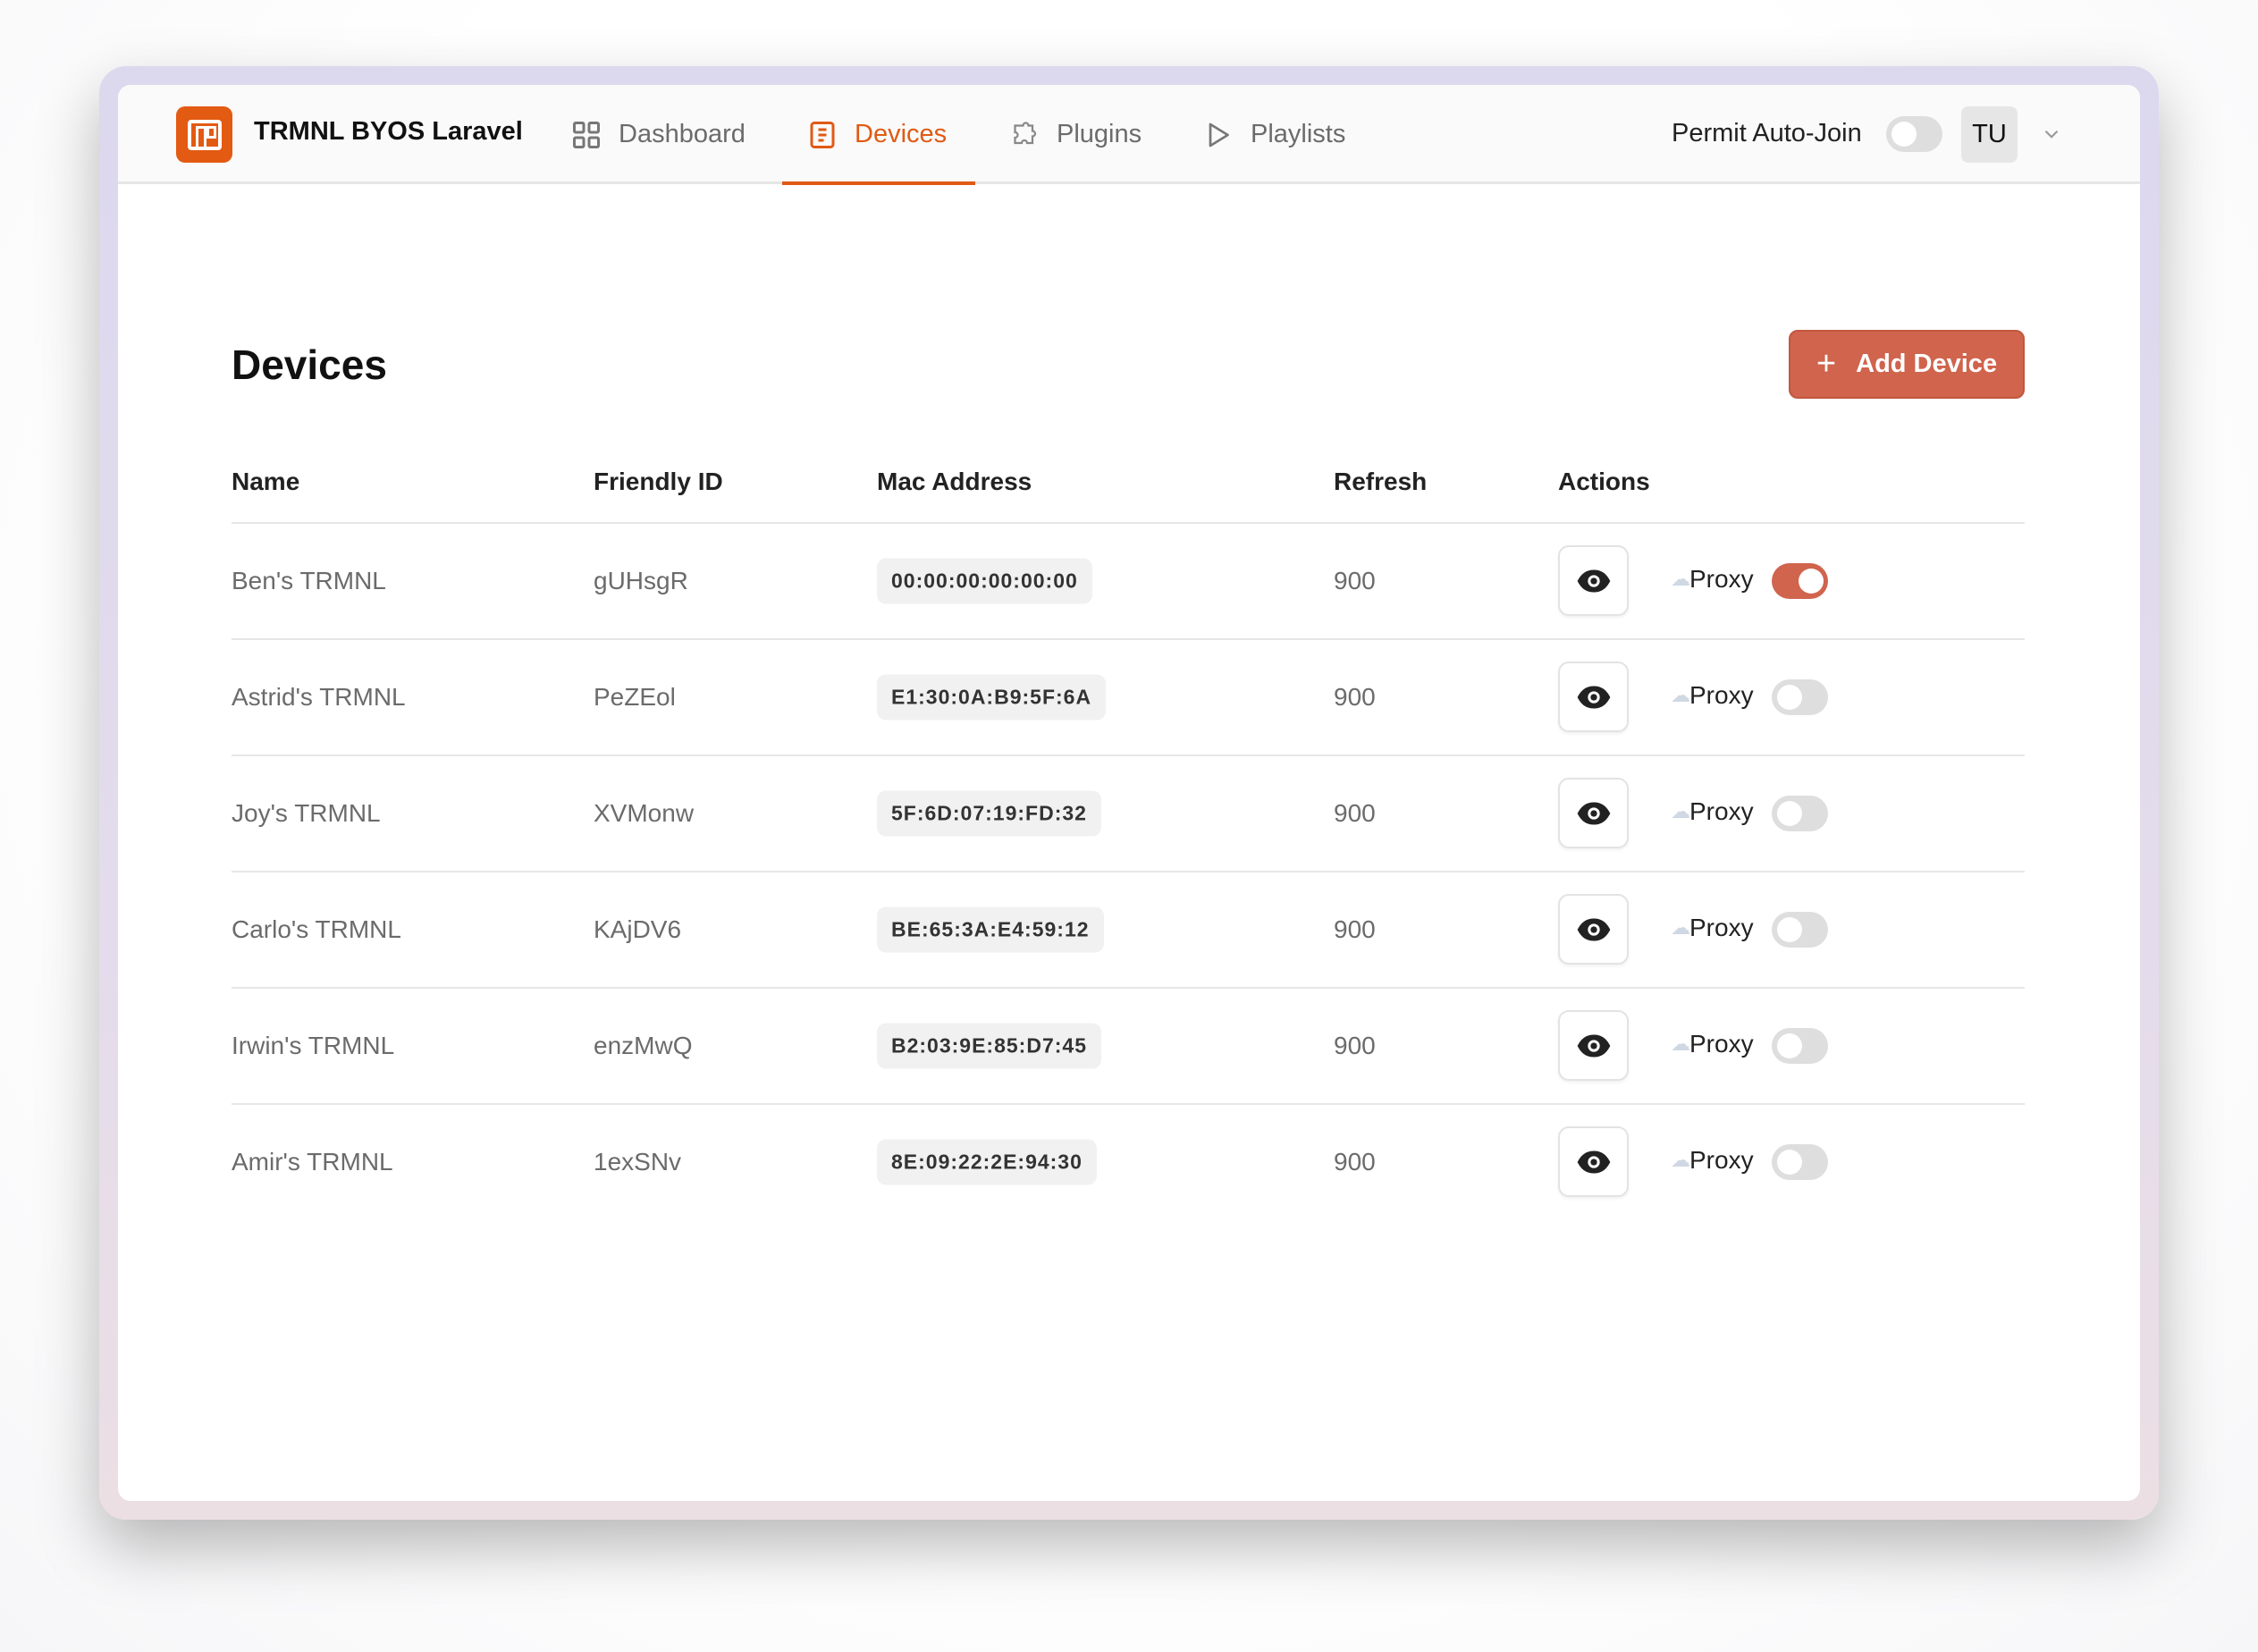 The image size is (2258, 1652). Describe the element at coordinates (901, 134) in the screenshot. I see `nav-label: Devices` at that location.